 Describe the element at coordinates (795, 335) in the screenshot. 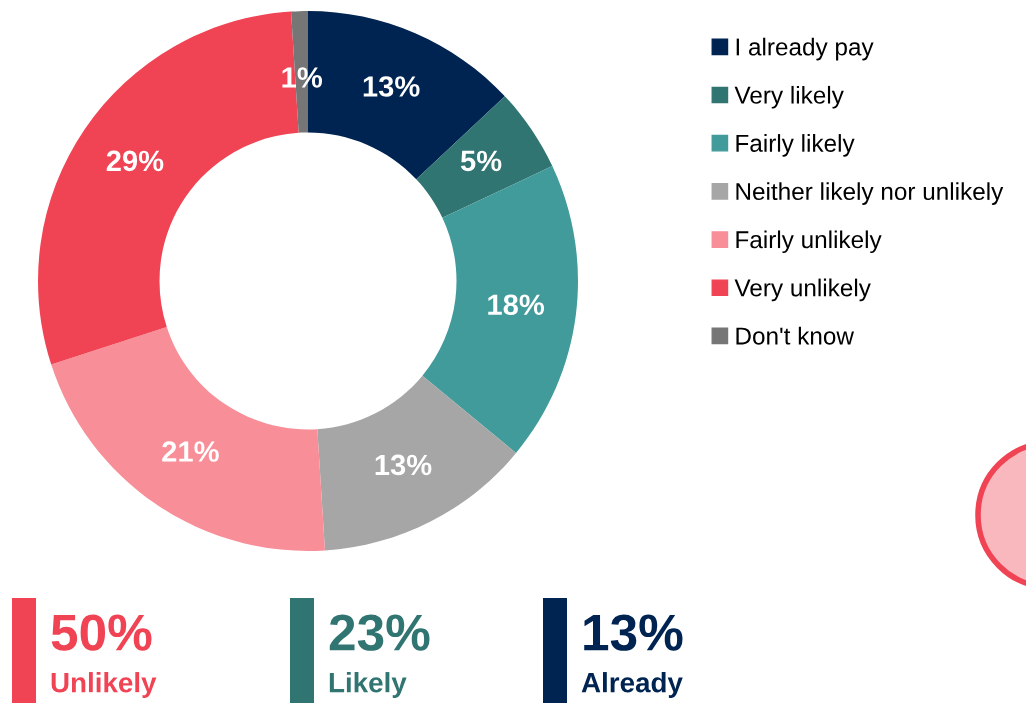

I see `legend-label: Don't know` at that location.